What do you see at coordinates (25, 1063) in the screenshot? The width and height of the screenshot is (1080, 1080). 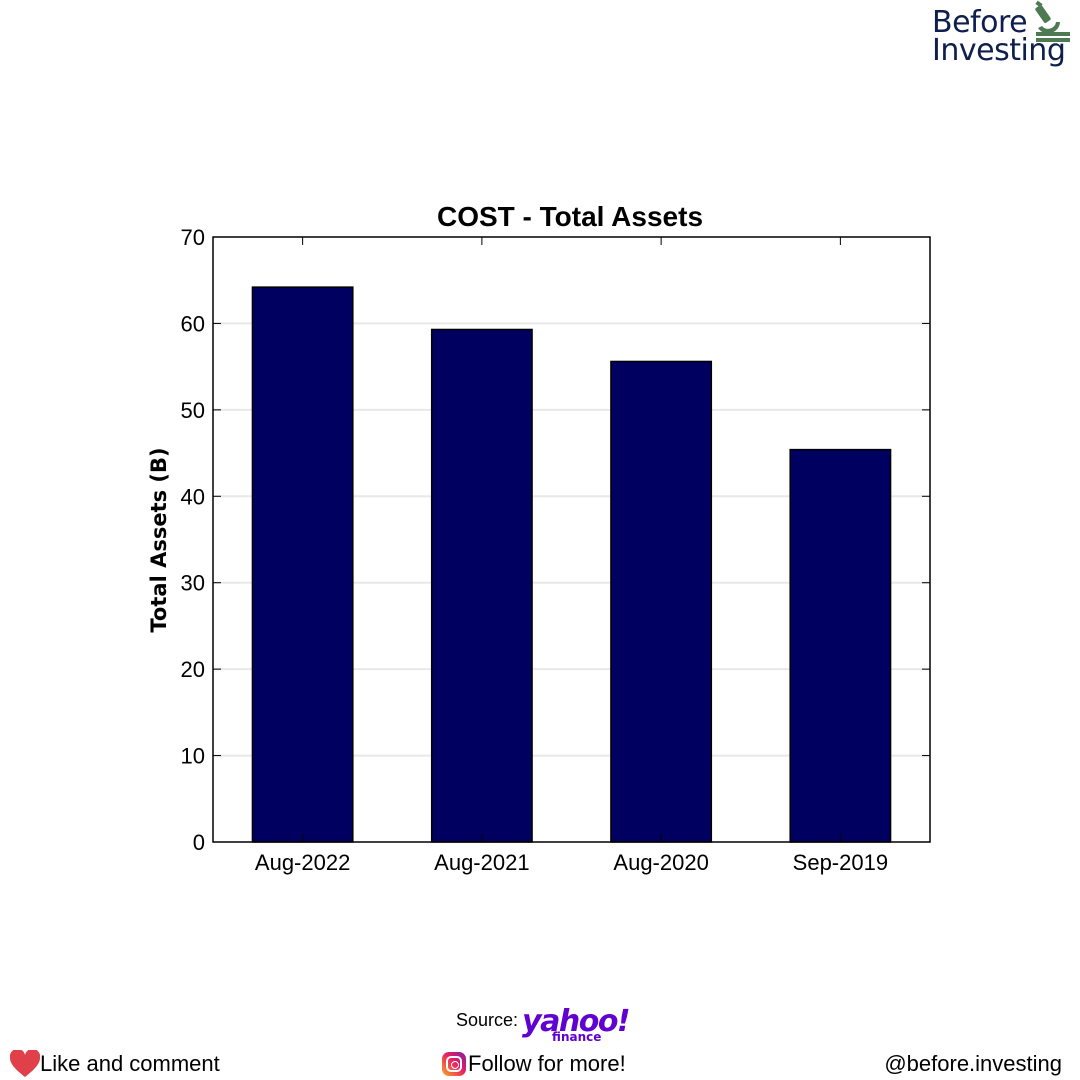 I see `heart-icon` at bounding box center [25, 1063].